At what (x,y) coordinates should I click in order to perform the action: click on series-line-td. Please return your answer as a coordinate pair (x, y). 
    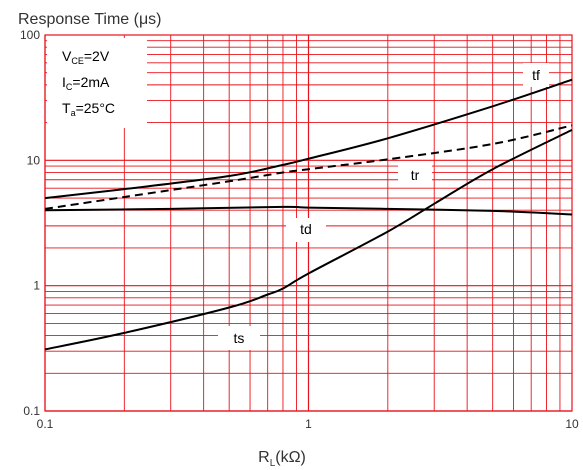
    Looking at the image, I should click on (308, 210).